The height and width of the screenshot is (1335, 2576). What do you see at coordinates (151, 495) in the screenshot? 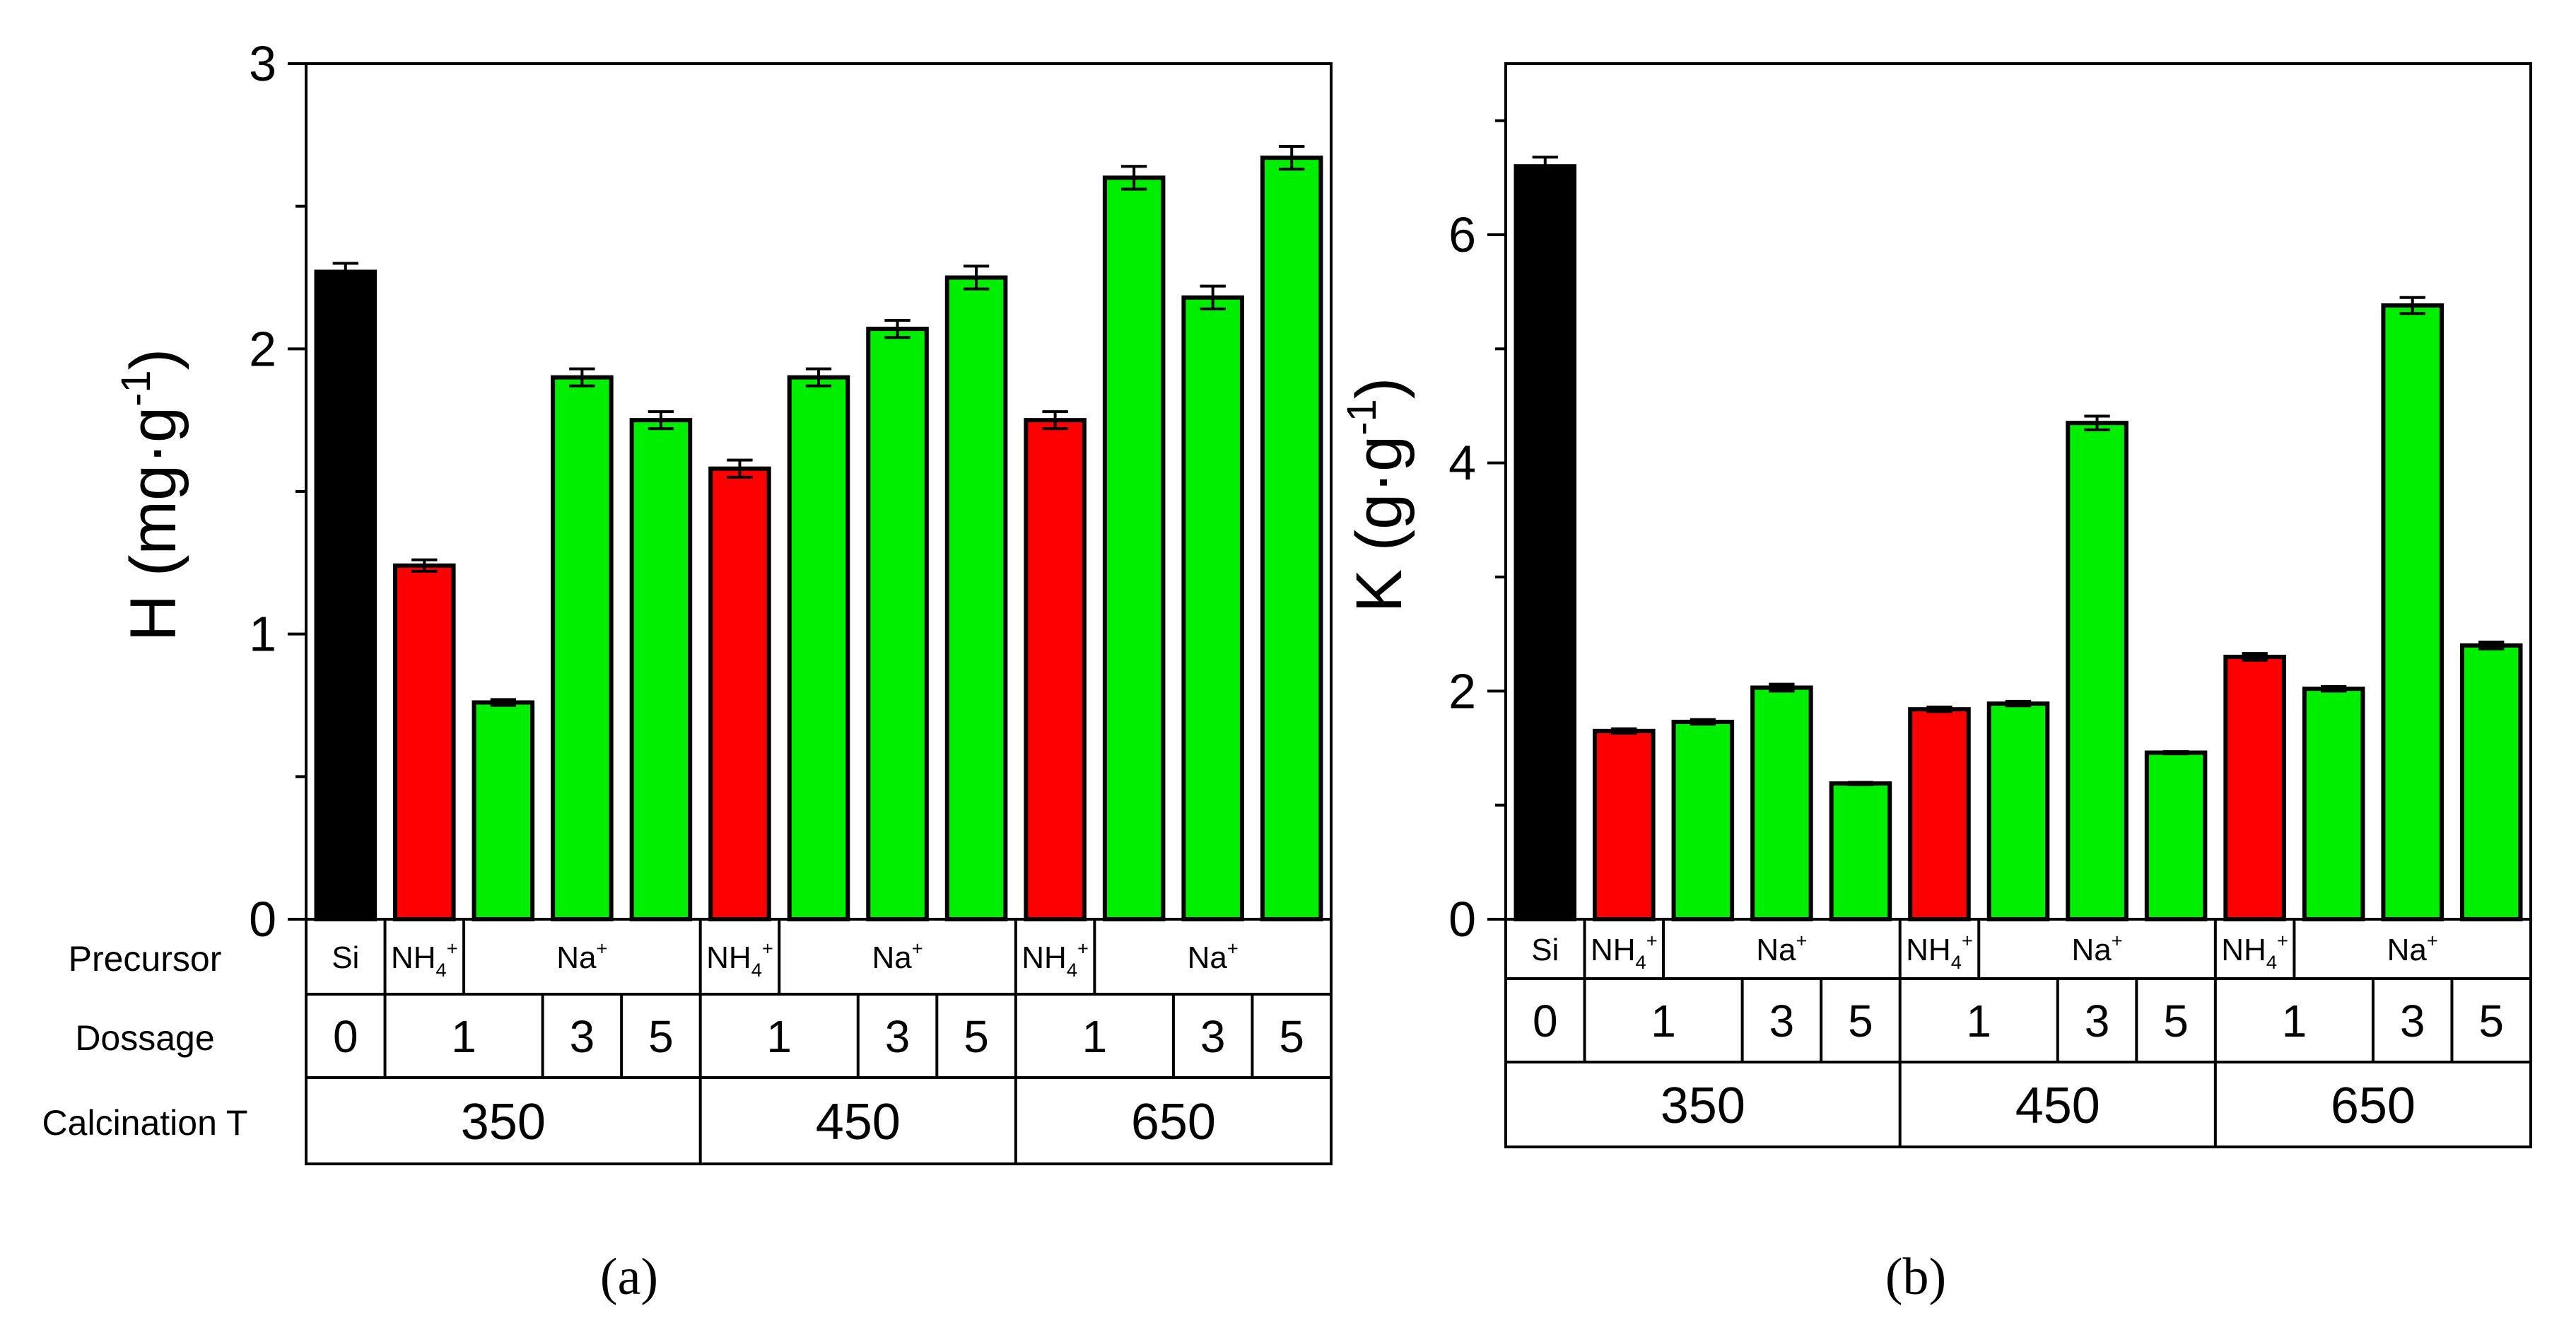
I see `y-axis-title: H (mg·g-1)` at bounding box center [151, 495].